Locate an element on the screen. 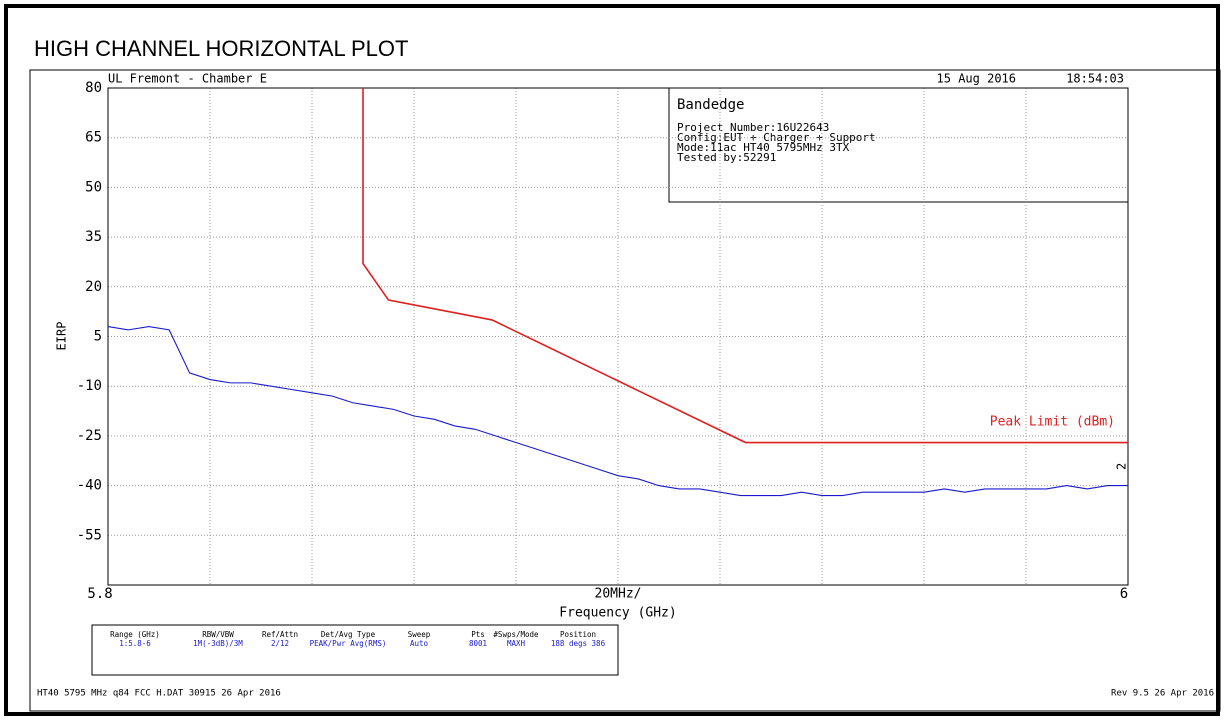 The image size is (1225, 725). header-left: UL Fremont - Chamber E is located at coordinates (187, 79).